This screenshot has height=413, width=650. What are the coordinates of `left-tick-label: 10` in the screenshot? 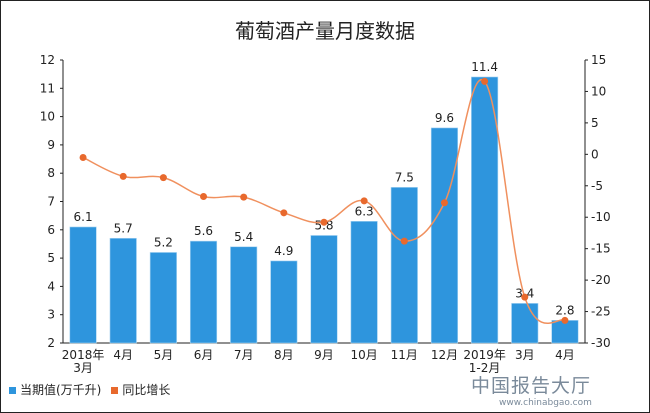 It's located at (47, 117).